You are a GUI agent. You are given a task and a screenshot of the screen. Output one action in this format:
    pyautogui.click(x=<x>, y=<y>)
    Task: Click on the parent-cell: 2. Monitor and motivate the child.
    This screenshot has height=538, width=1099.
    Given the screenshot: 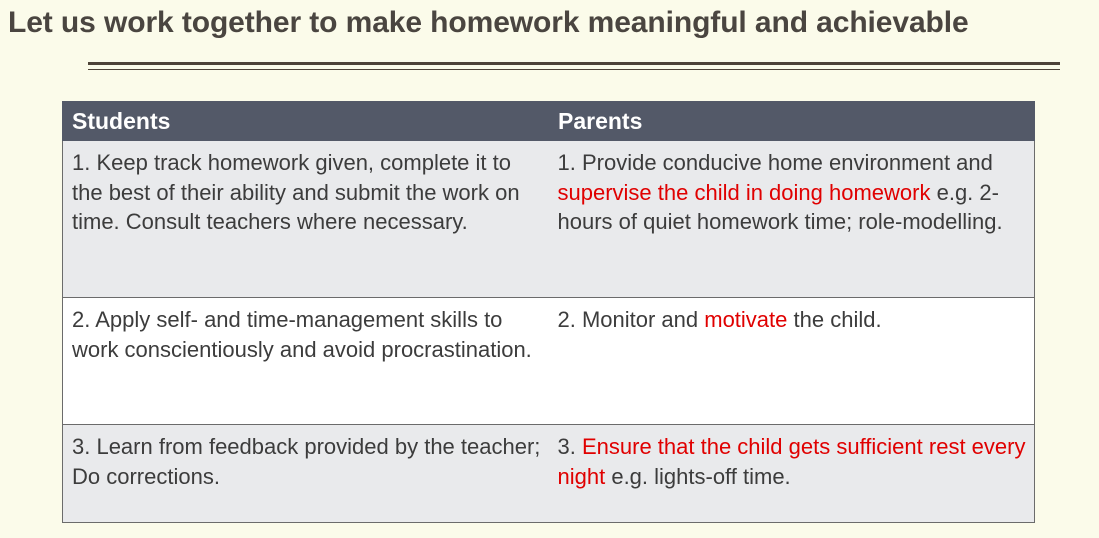 What is the action you would take?
    pyautogui.click(x=791, y=361)
    